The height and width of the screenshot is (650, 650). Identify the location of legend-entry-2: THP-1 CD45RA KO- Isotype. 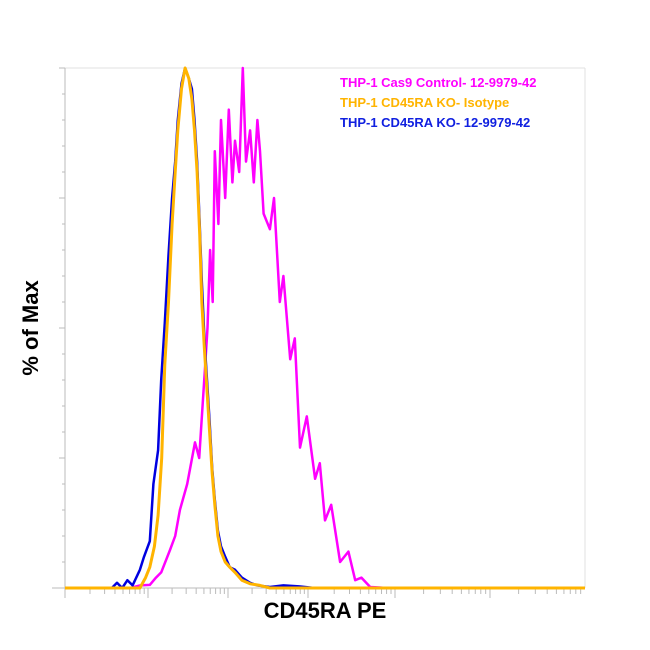
(424, 102).